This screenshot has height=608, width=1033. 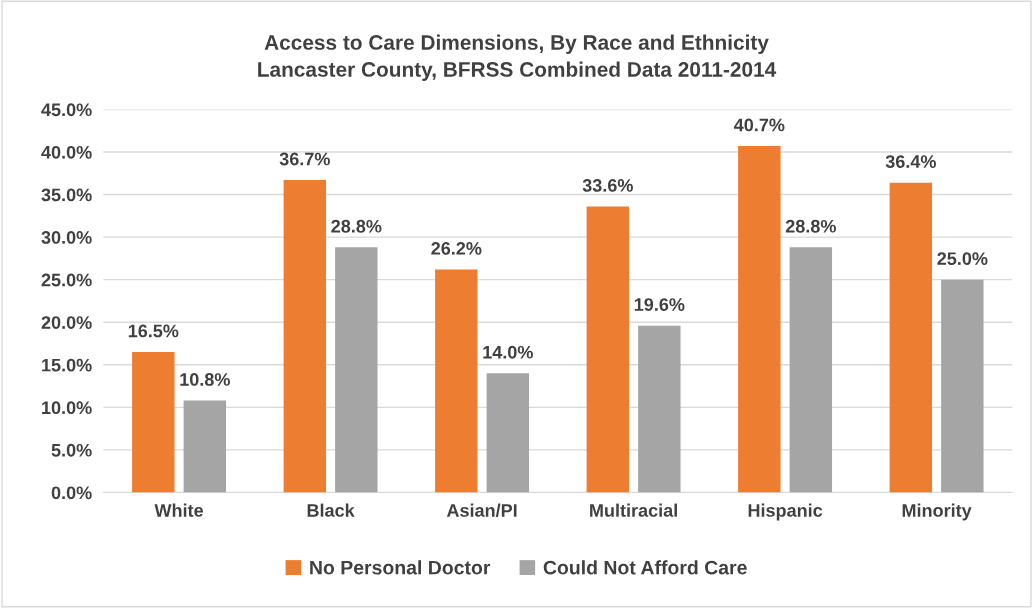 I want to click on y-tick-label: 30.0%, so click(x=66, y=237).